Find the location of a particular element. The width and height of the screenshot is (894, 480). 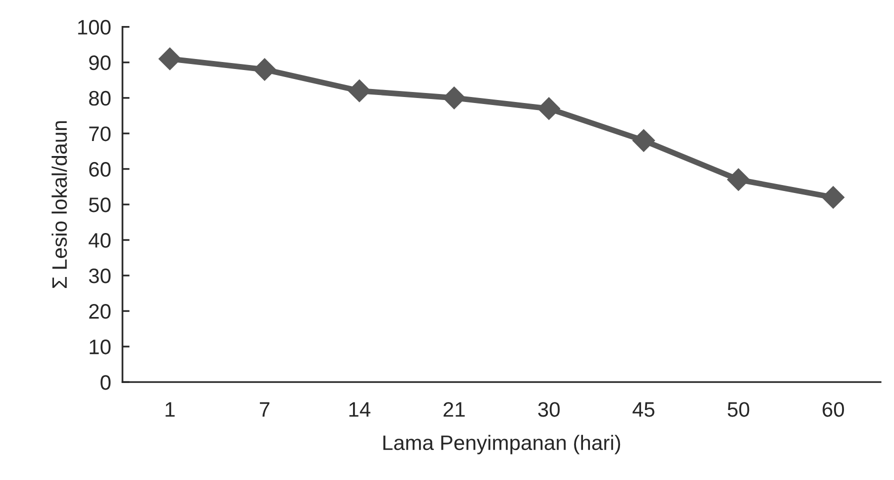

x-tick-label: 60 is located at coordinates (833, 409).